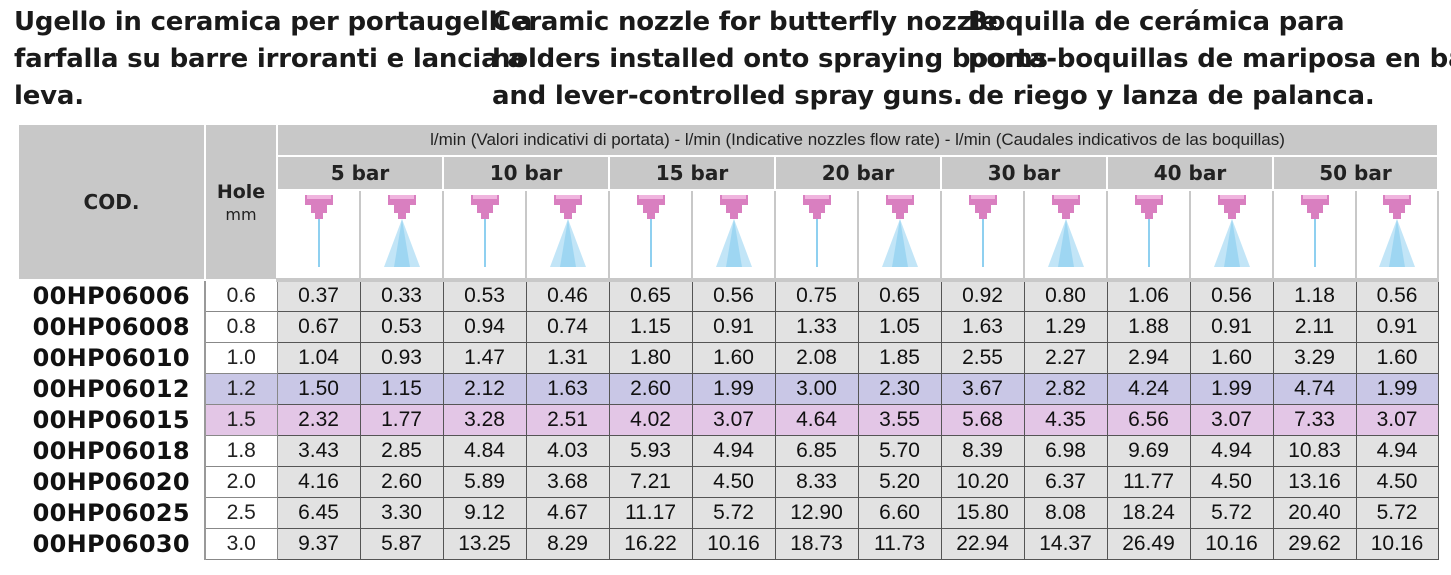 The image size is (1451, 575). What do you see at coordinates (1314, 543) in the screenshot?
I see `flow-value: 29.62` at bounding box center [1314, 543].